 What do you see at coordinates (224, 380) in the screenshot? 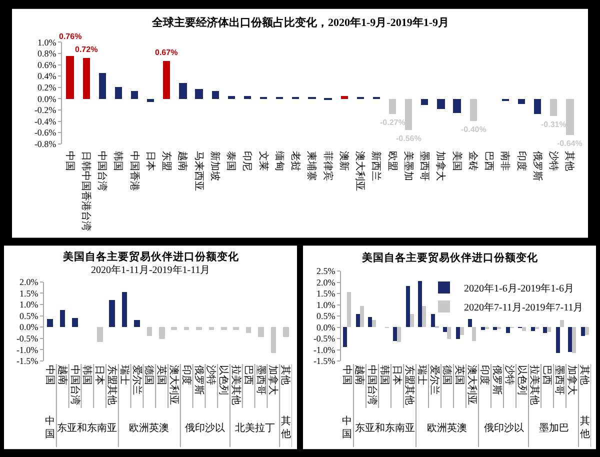
I see `x-tick-label: 以色列` at bounding box center [224, 380].